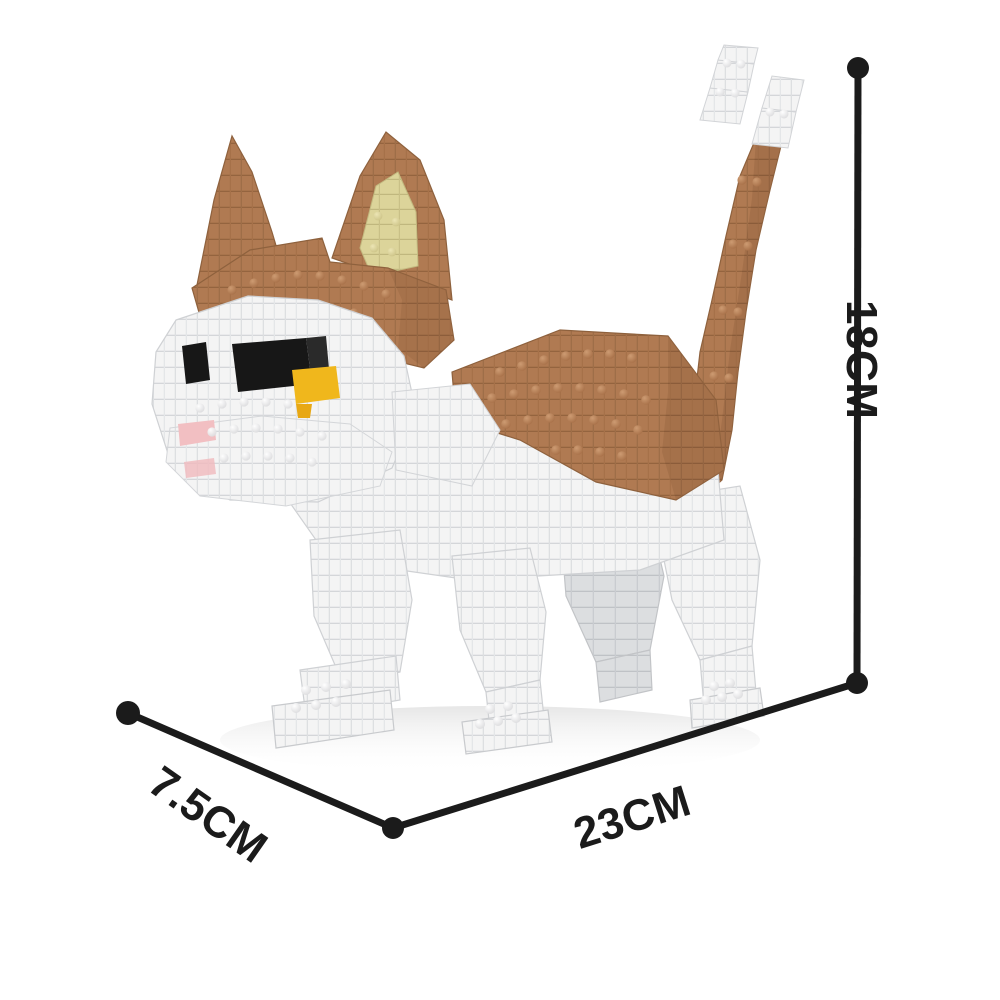  What do you see at coordinates (752, 96) in the screenshot?
I see `cat-tail-tip` at bounding box center [752, 96].